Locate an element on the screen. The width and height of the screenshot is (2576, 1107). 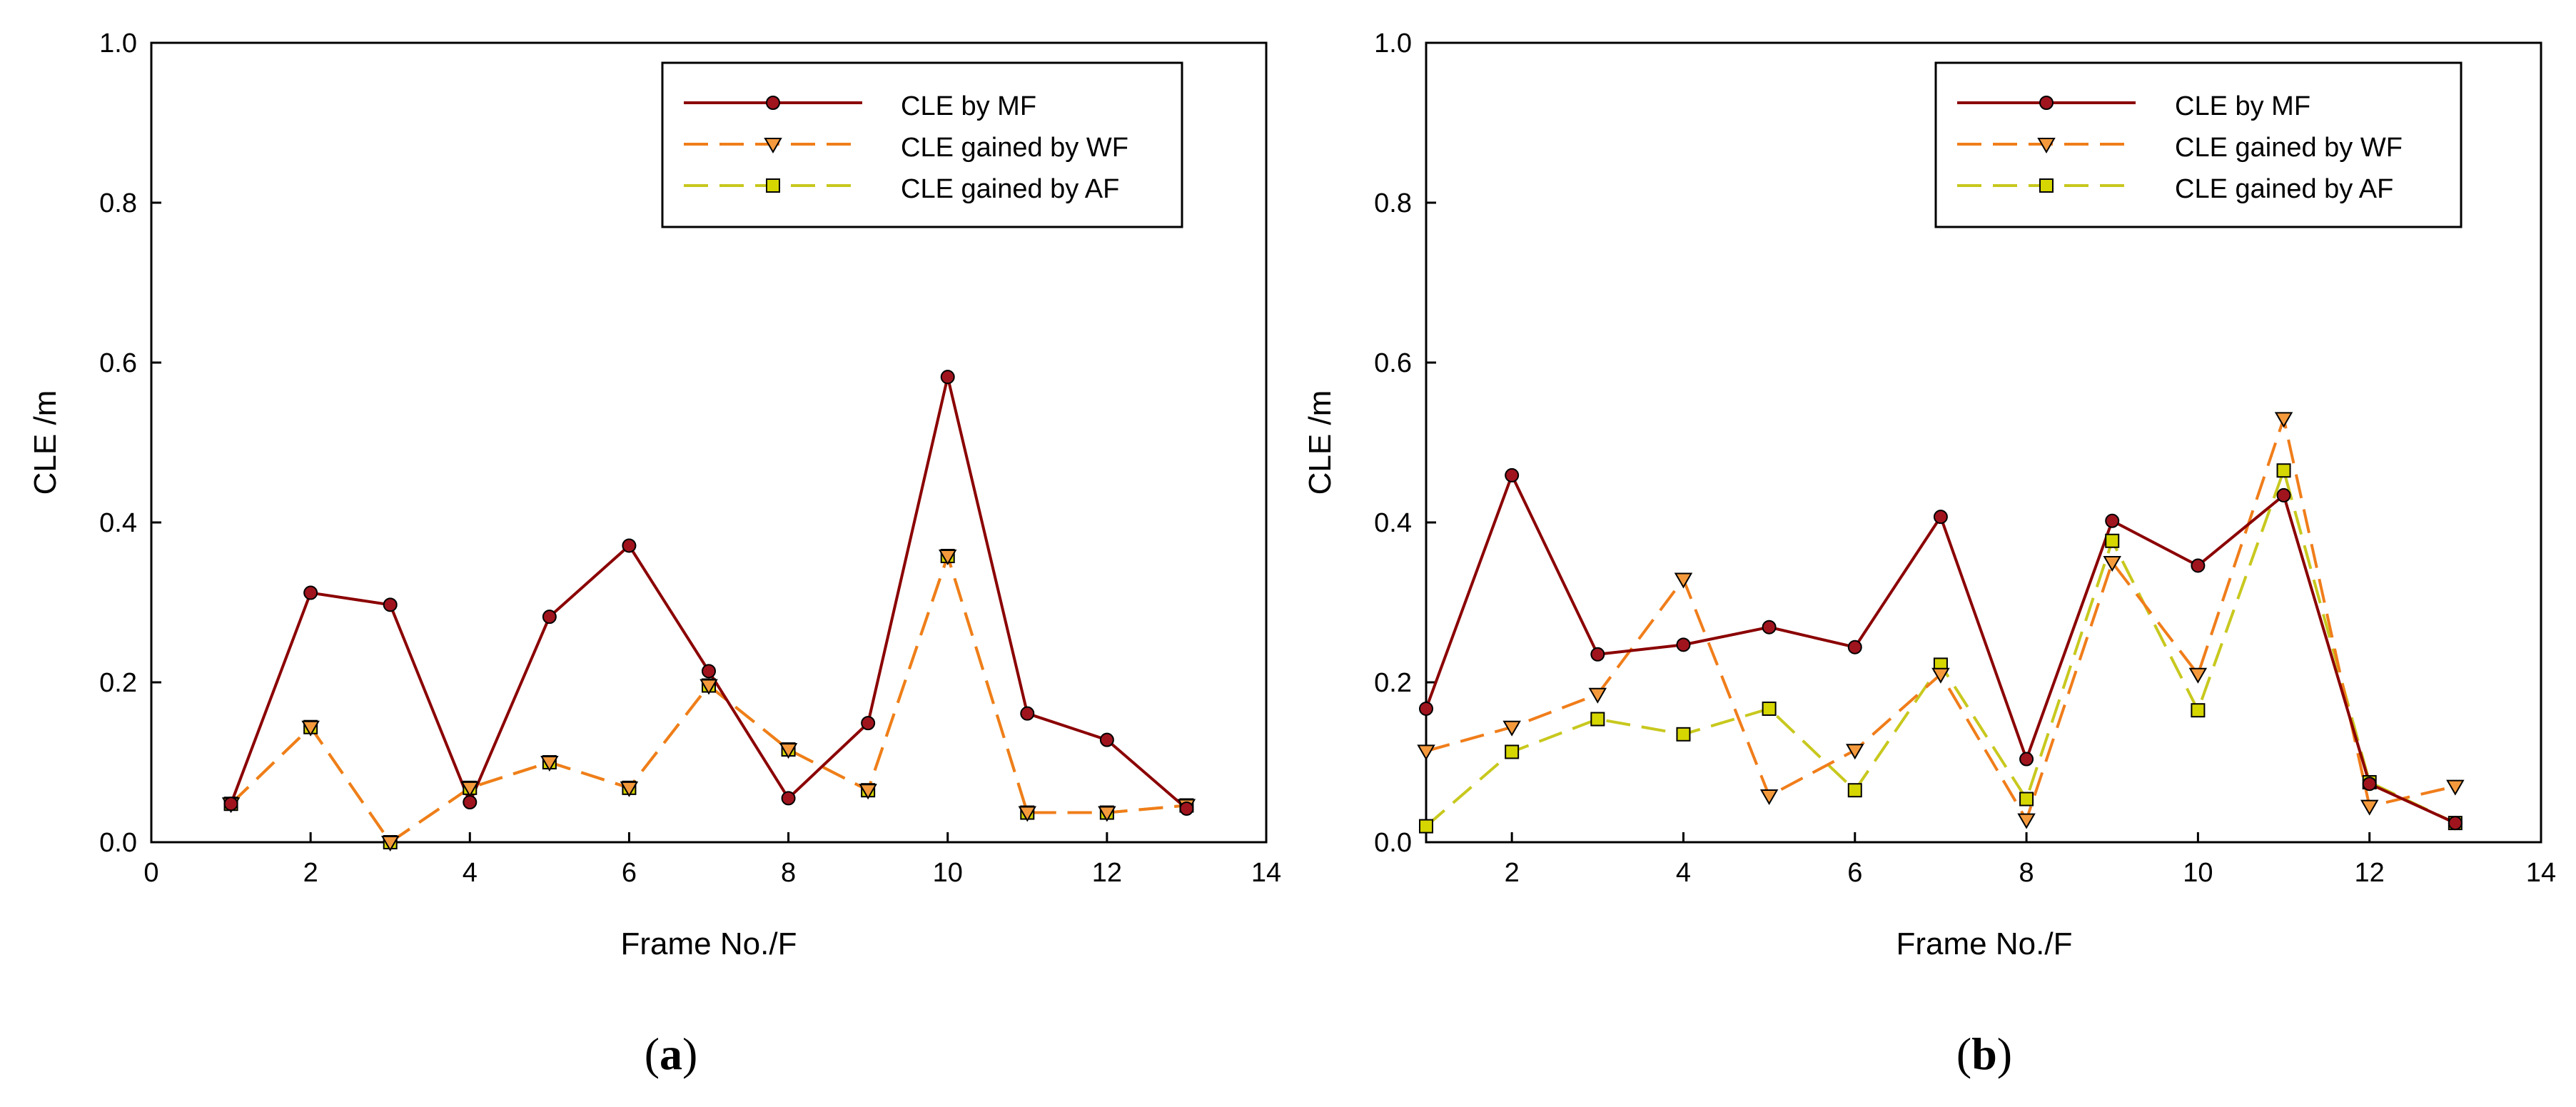
panel-label-b: (b) is located at coordinates (1984, 1053).